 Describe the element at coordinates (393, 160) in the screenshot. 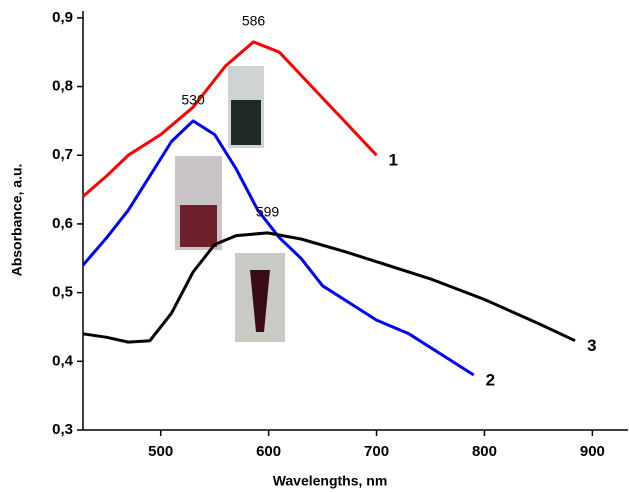

I see `series-label: 1` at that location.